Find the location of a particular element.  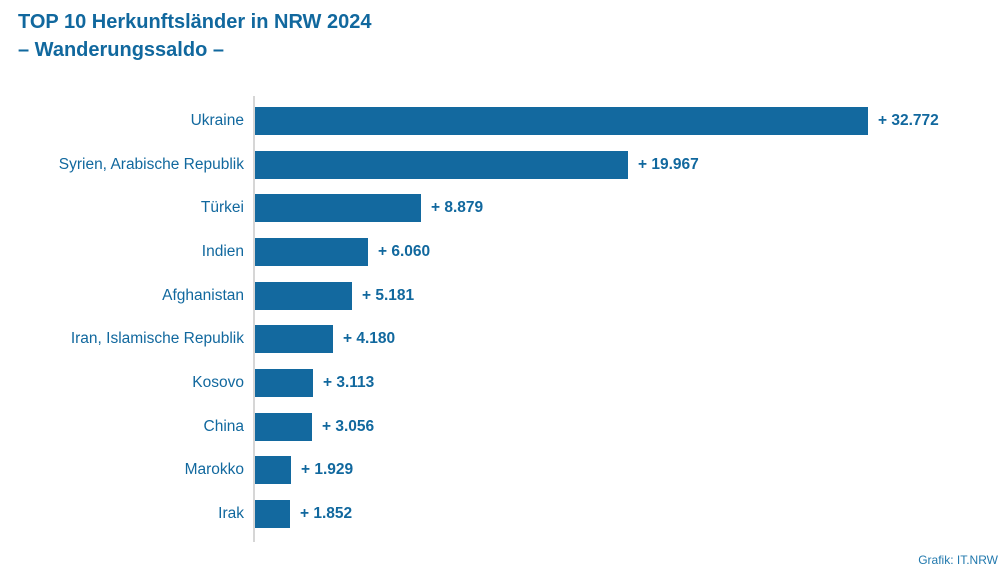

value-label: + 3.113 is located at coordinates (349, 382).